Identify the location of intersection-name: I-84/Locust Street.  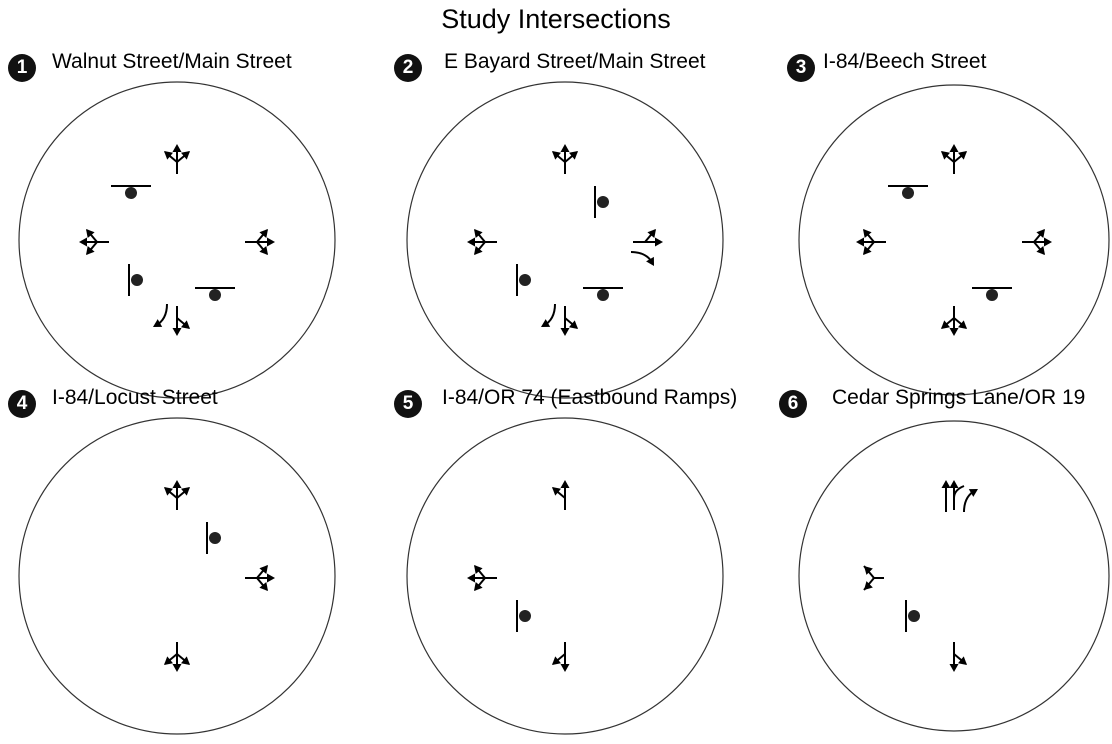
(135, 397).